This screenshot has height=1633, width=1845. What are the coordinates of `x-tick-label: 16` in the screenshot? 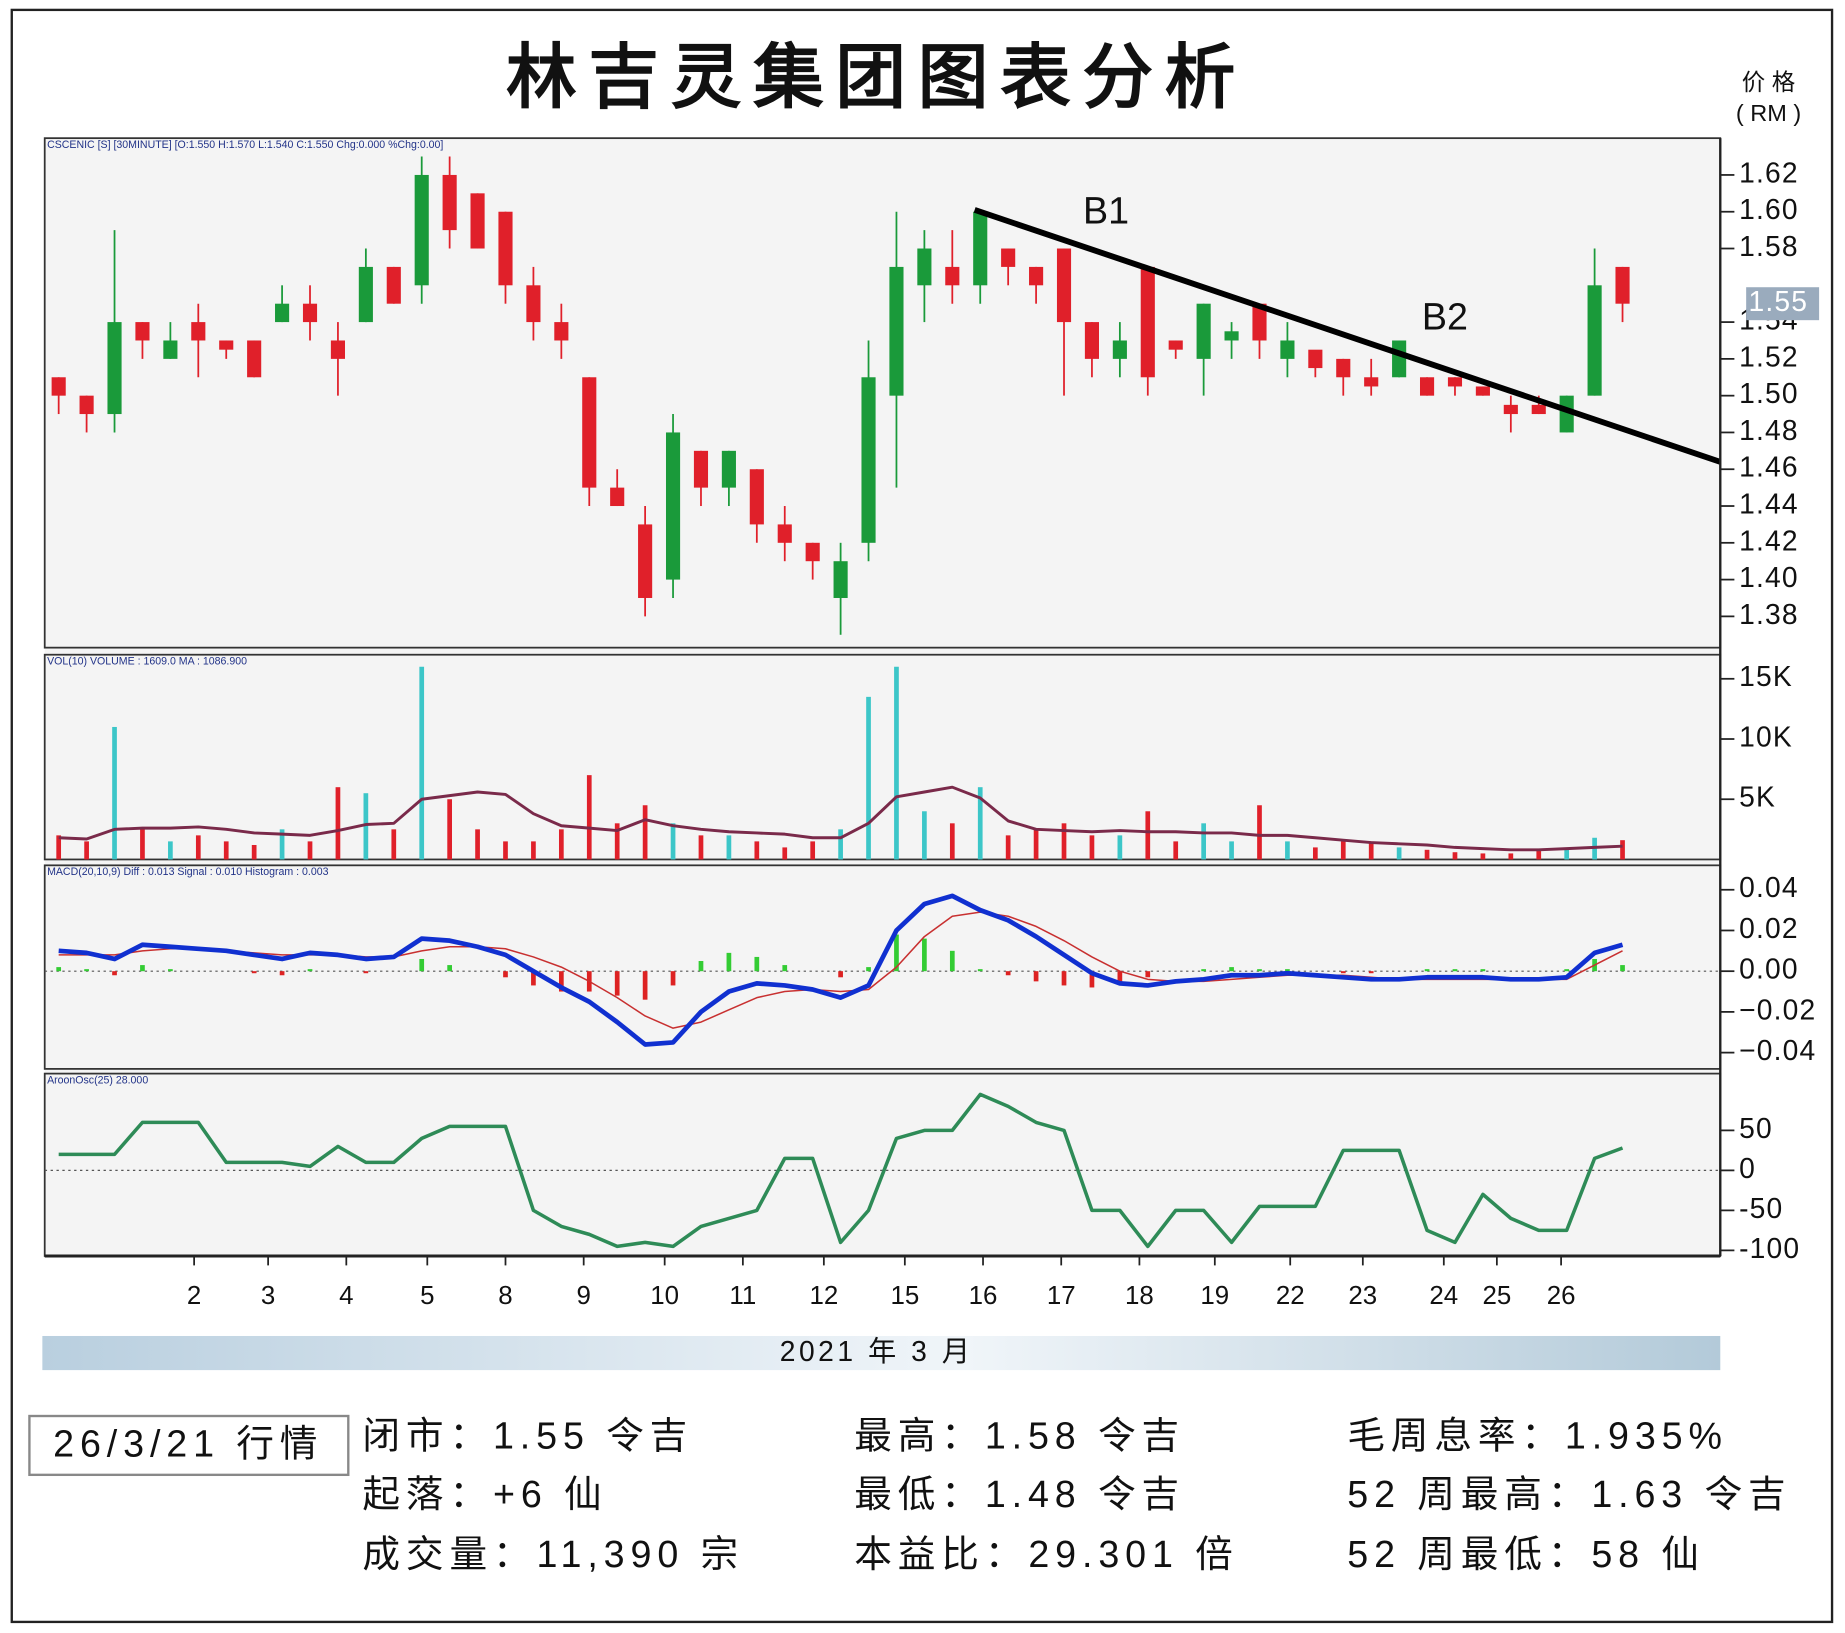 It's located at (983, 1296).